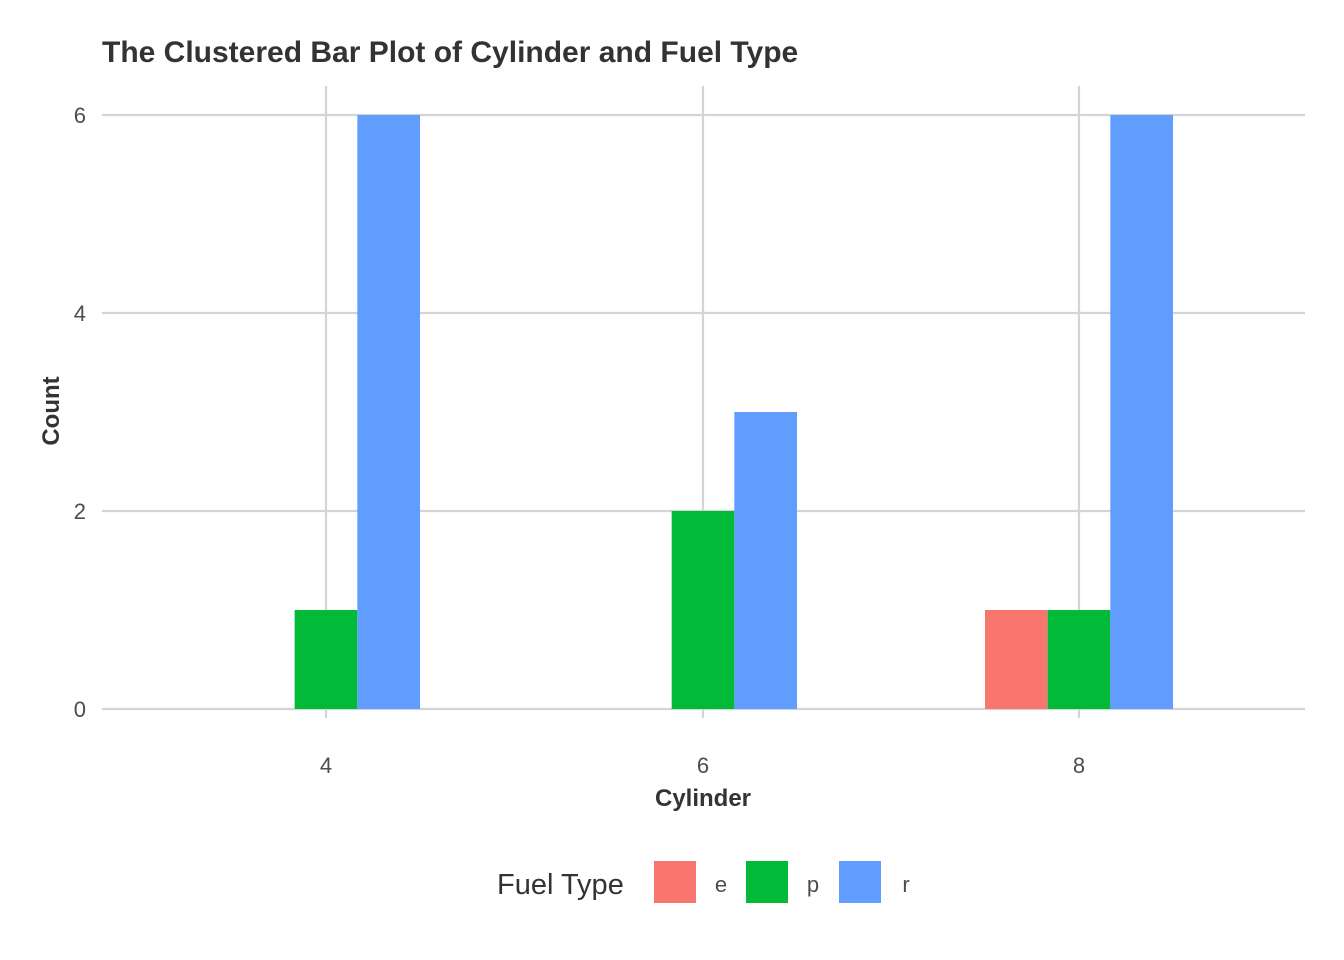 The width and height of the screenshot is (1344, 960). I want to click on legend-title: Fuel Type, so click(560, 885).